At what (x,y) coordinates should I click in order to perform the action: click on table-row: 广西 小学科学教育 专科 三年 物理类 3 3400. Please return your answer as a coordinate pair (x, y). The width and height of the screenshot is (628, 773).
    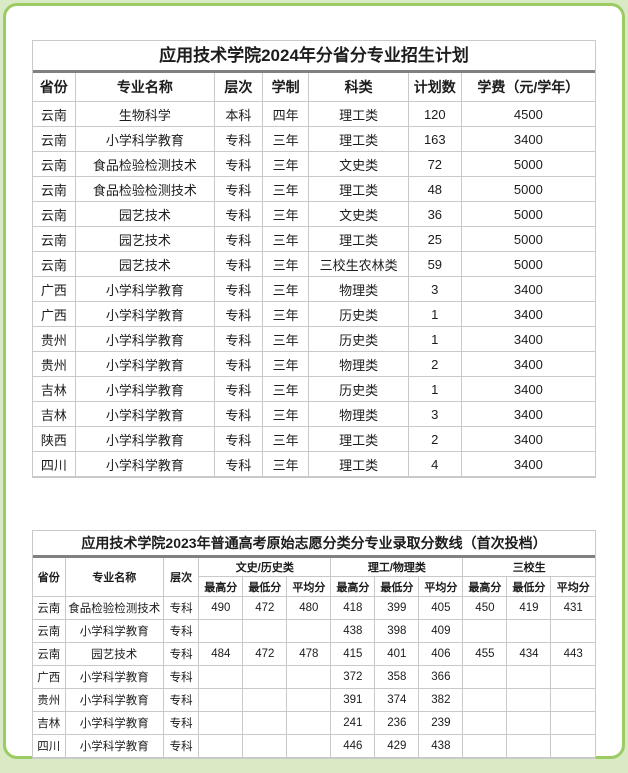
    Looking at the image, I should click on (314, 289).